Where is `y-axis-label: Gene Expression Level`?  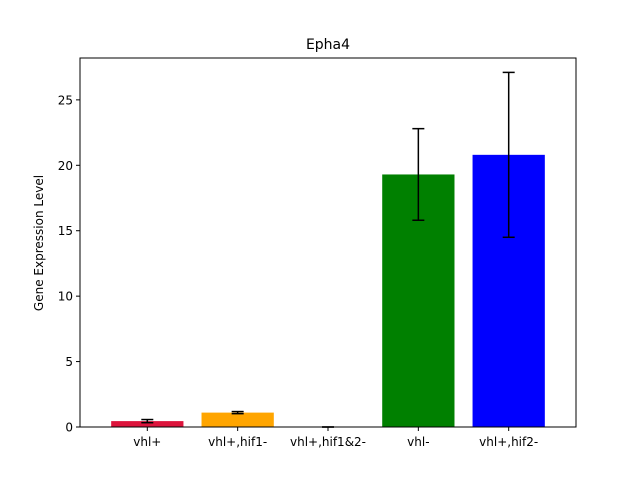 y-axis-label: Gene Expression Level is located at coordinates (39, 243).